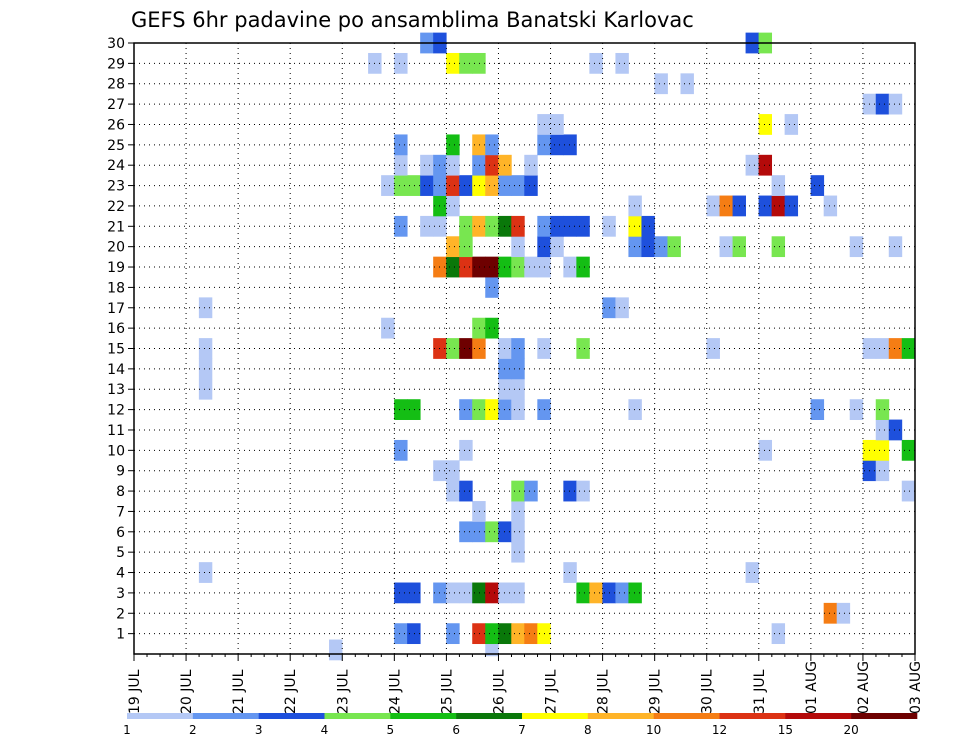  Describe the element at coordinates (116, 411) in the screenshot. I see `y-tick-label: 12` at that location.